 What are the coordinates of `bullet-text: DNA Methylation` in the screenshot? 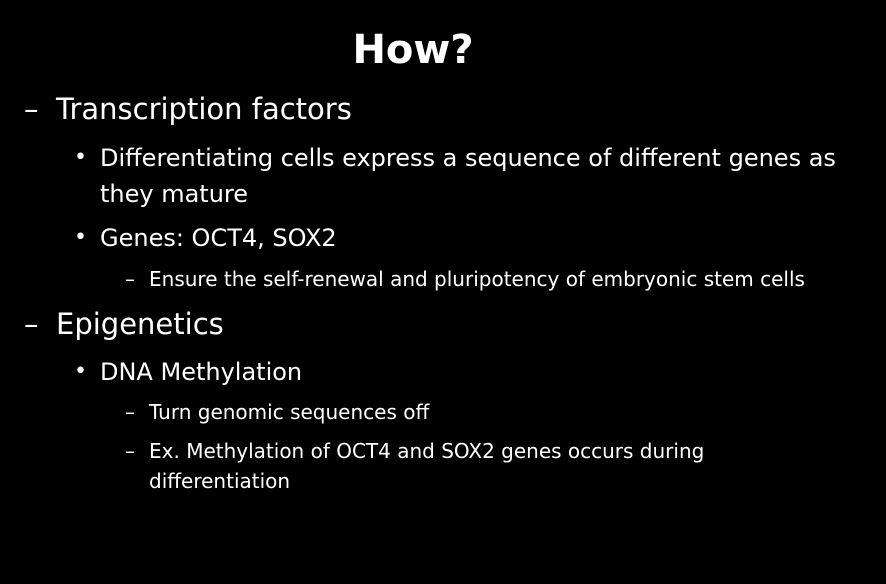 It's located at (201, 372).